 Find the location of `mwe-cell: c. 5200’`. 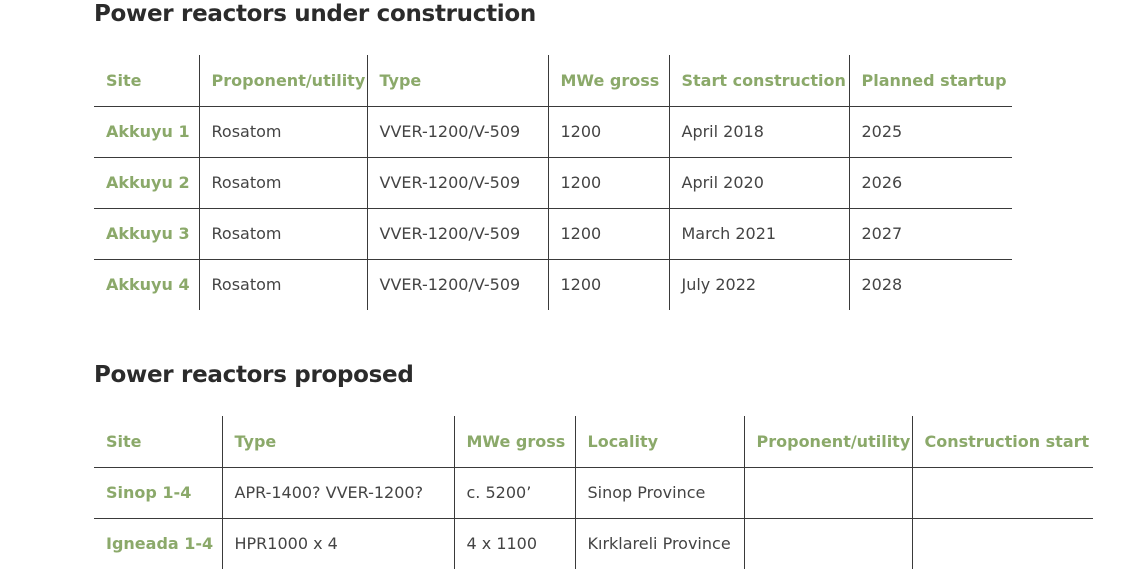

mwe-cell: c. 5200’ is located at coordinates (514, 493).